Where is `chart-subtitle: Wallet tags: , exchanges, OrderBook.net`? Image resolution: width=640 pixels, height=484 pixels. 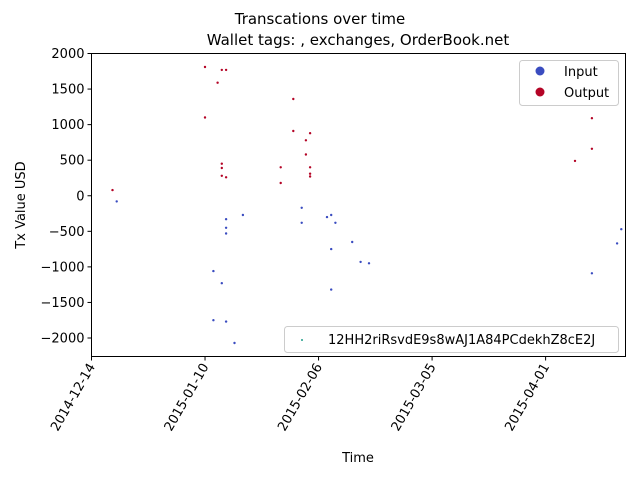
chart-subtitle: Wallet tags: , exchanges, OrderBook.net is located at coordinates (358, 40).